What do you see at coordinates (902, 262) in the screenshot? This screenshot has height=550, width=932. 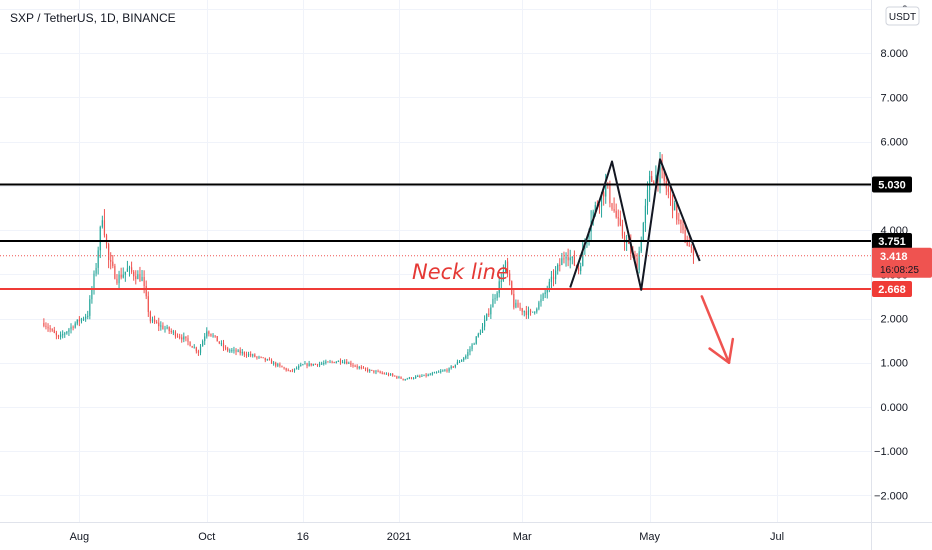 I see `last-price-badge` at bounding box center [902, 262].